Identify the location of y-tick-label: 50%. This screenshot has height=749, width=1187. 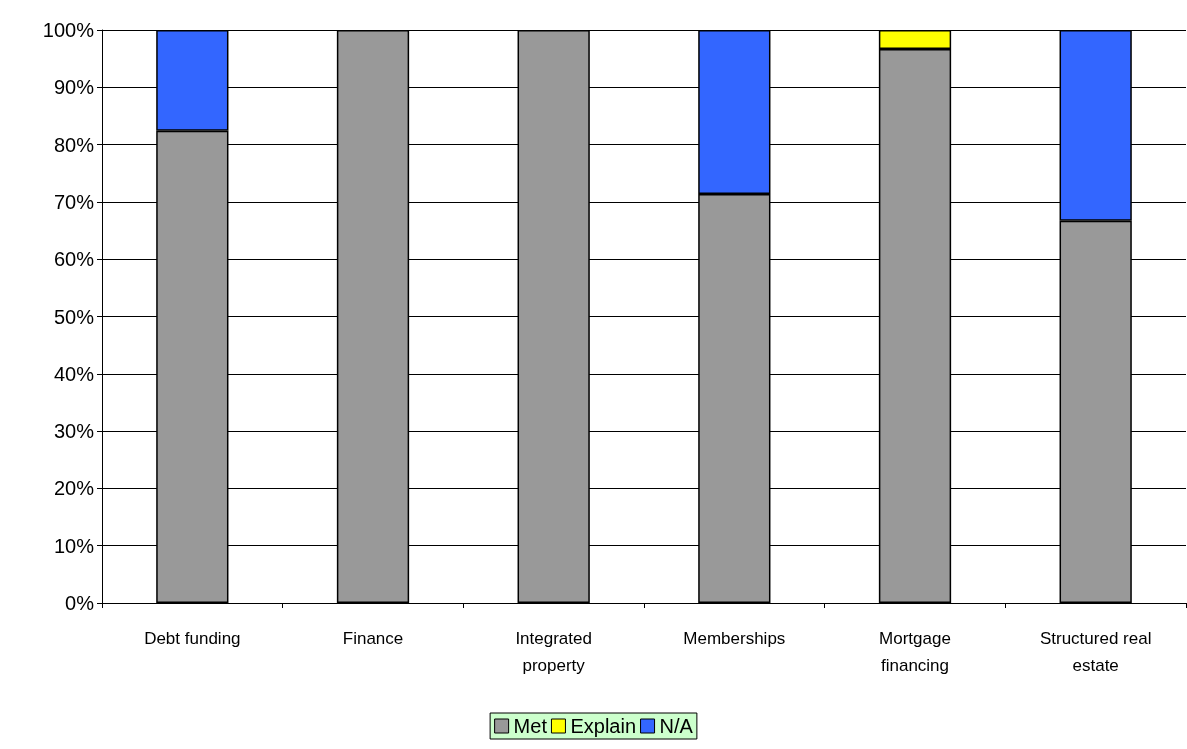
(74, 316).